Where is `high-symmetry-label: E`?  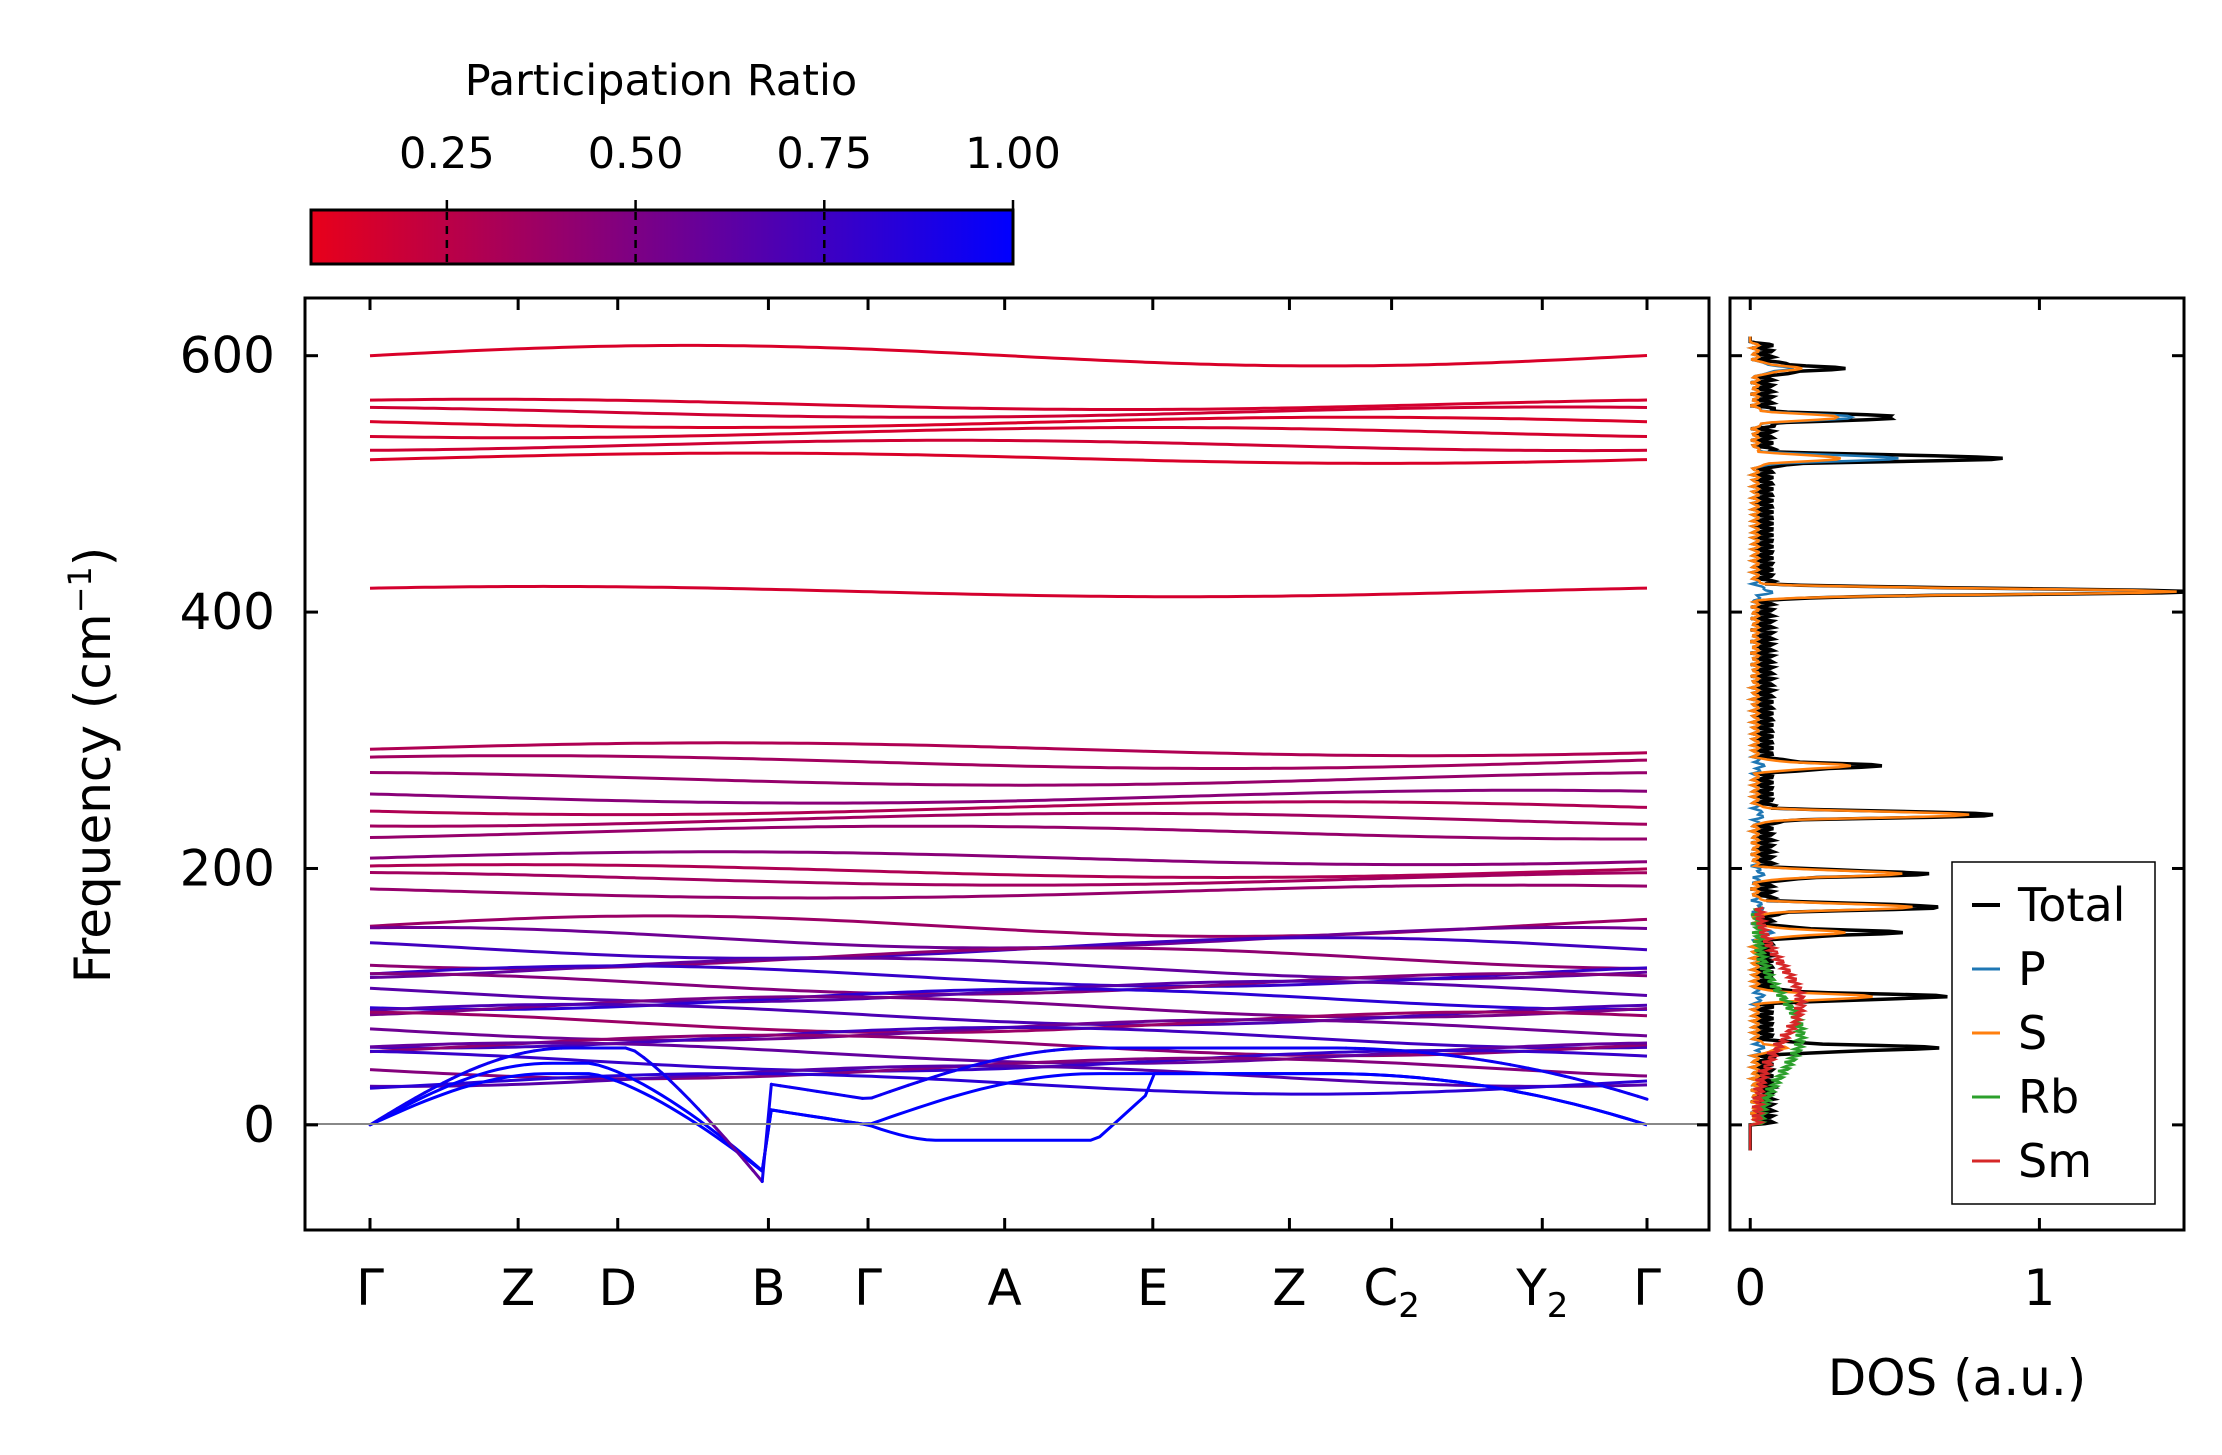 high-symmetry-label: E is located at coordinates (1153, 1288).